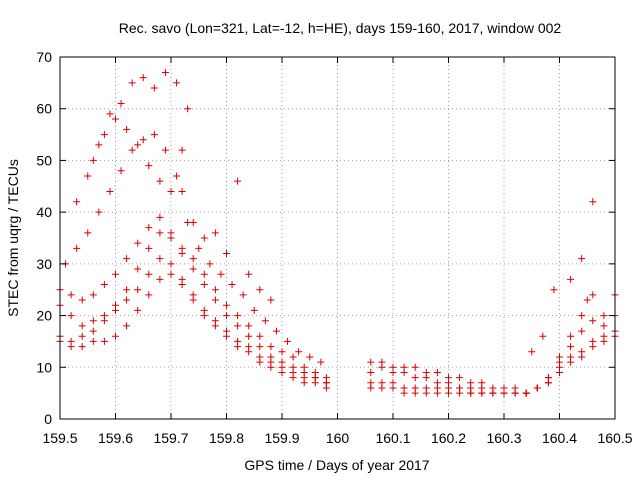 The height and width of the screenshot is (480, 640). Describe the element at coordinates (193, 321) in the screenshot. I see `series-arc-b` at that location.